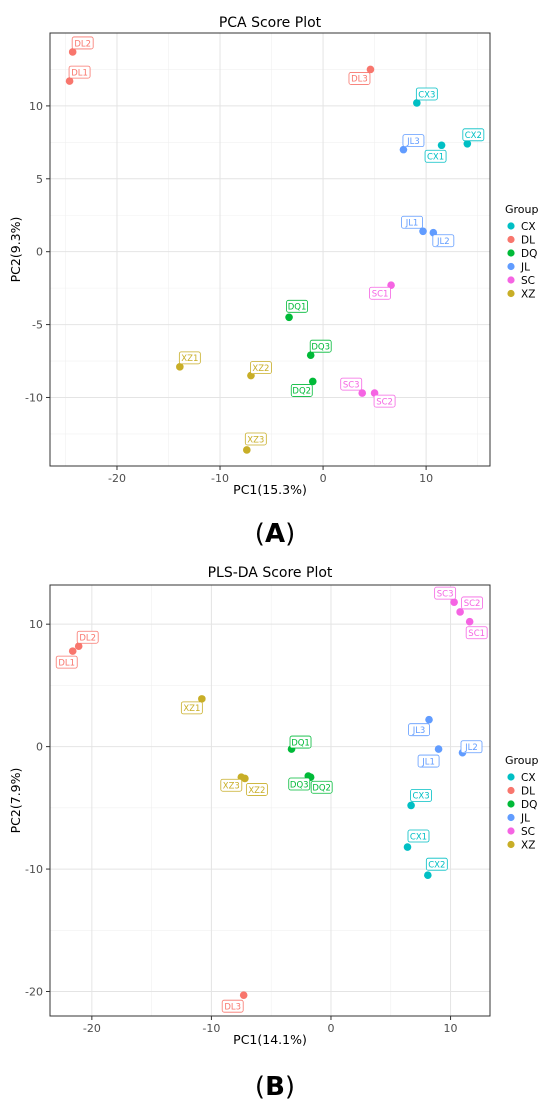 Image resolution: width=550 pixels, height=1107 pixels. Describe the element at coordinates (330, 1028) in the screenshot. I see `x-tick-label: 0` at that location.